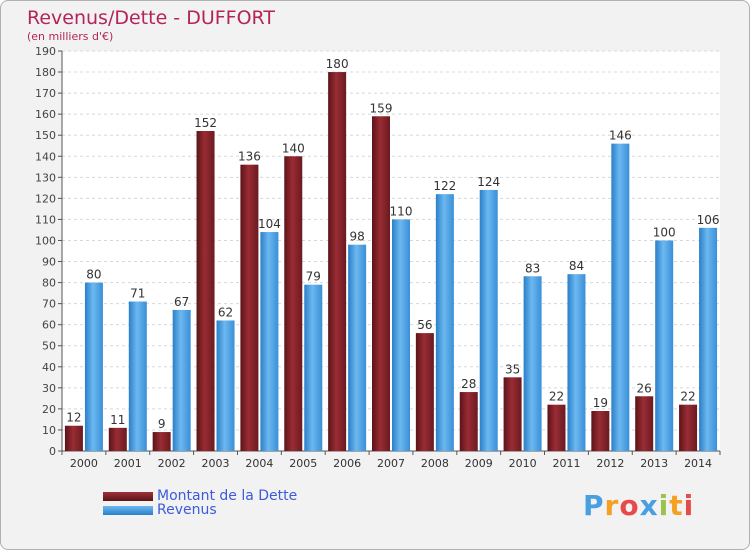 The image size is (750, 550). I want to click on y-tick-label: 120, so click(45, 198).